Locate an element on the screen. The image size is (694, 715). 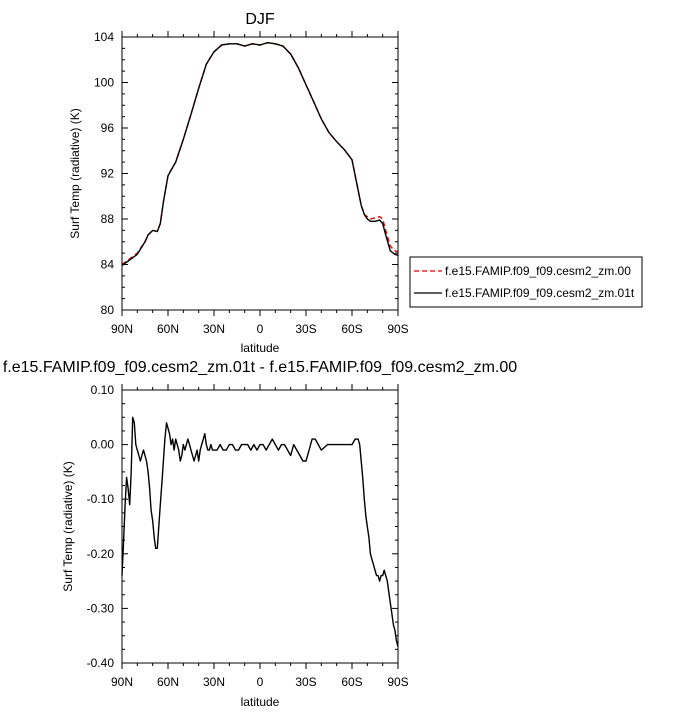
top-y-tick-label: 92 is located at coordinates (108, 174).